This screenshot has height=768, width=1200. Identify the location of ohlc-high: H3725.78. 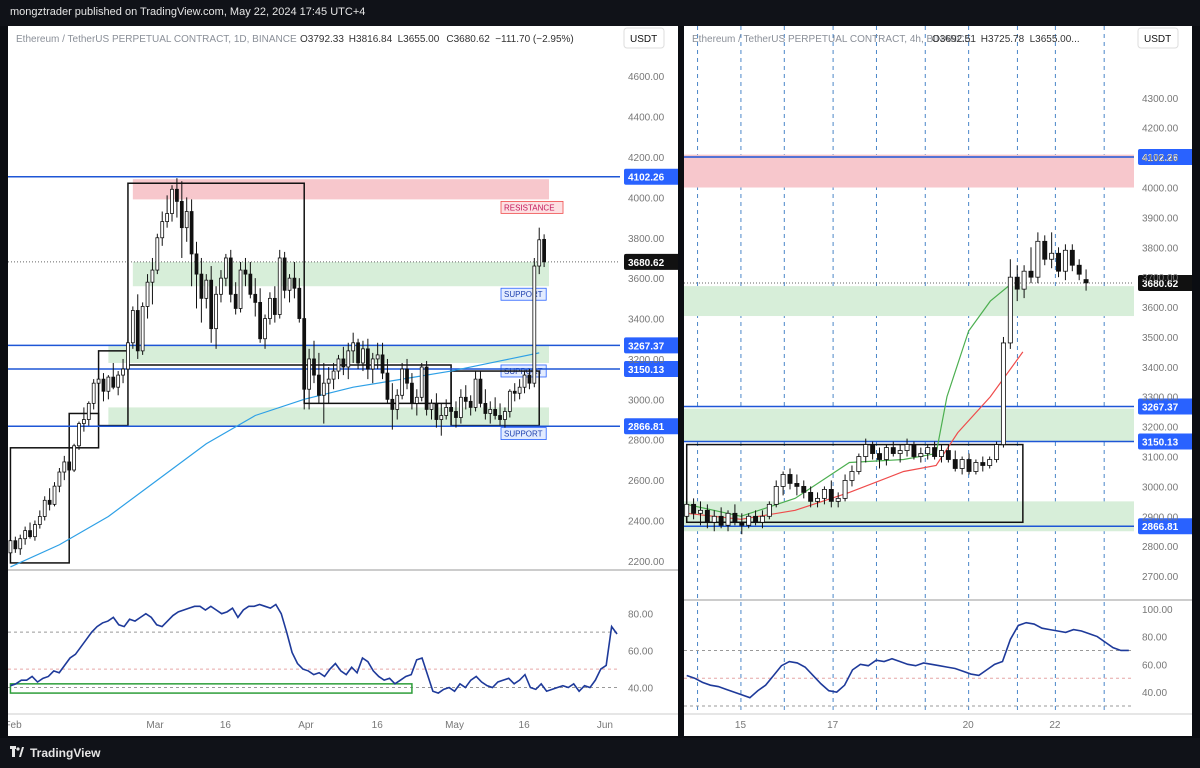
(1003, 39).